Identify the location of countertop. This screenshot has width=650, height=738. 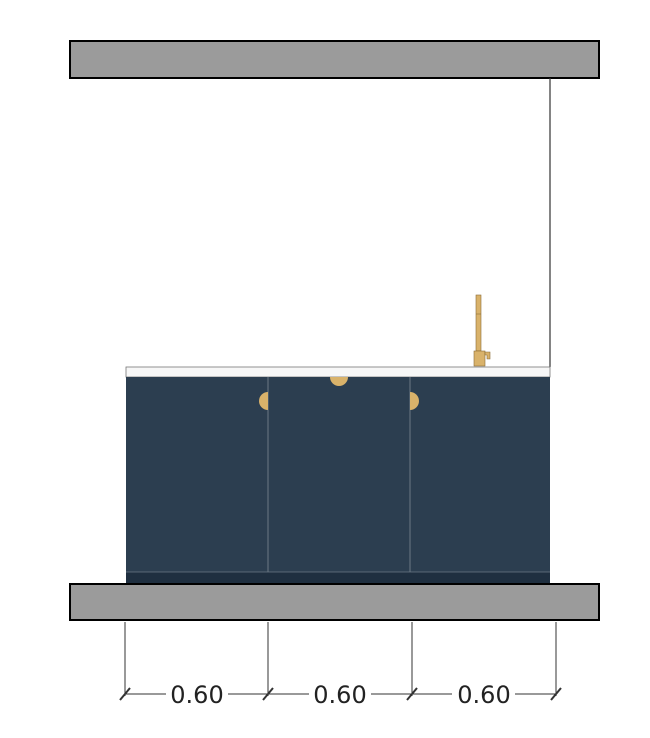
(338, 372).